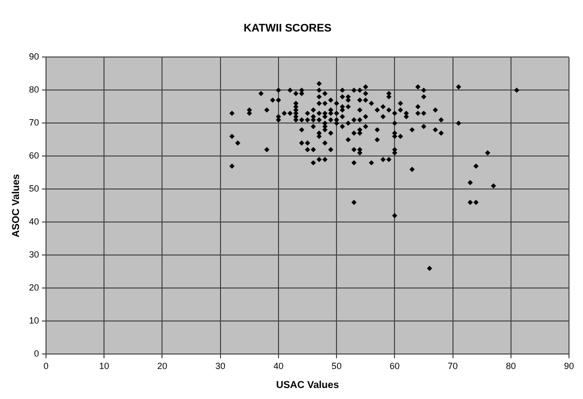 The image size is (583, 399). Describe the element at coordinates (511, 366) in the screenshot. I see `x-tick-label: 80` at that location.